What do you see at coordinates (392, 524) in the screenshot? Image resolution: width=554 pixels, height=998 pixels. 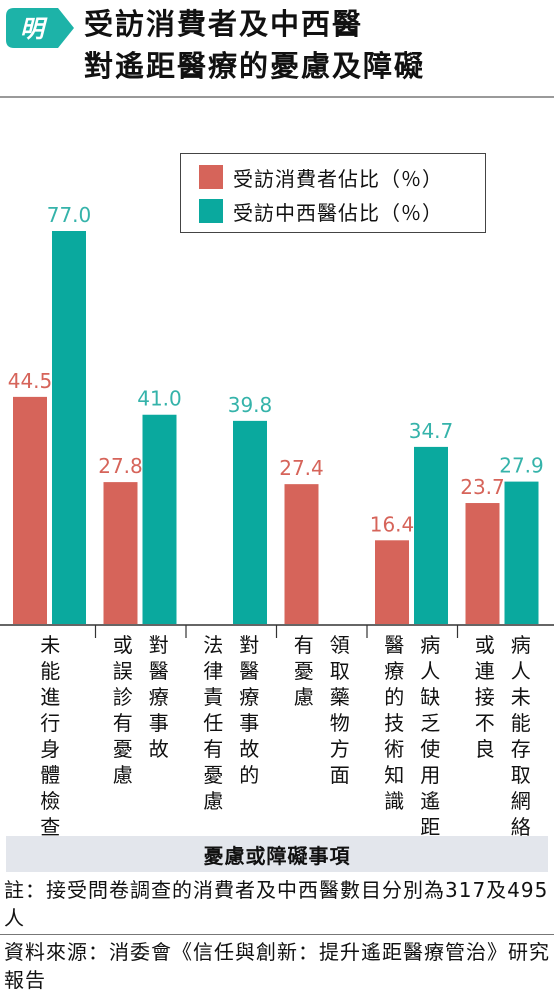 I see `data-label-consumer-4: 16.4` at bounding box center [392, 524].